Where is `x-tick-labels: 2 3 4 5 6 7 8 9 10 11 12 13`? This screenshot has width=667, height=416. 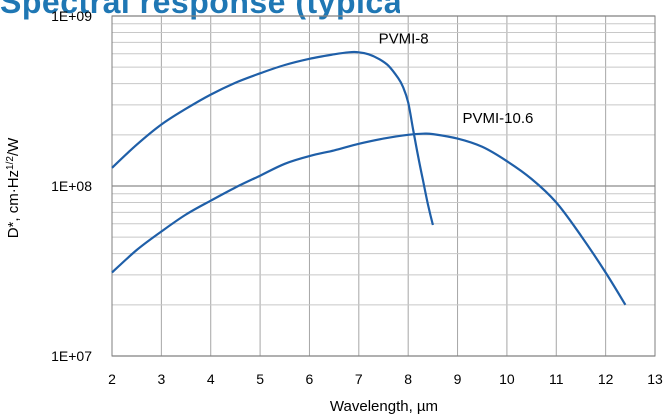
x-tick-labels: 2 3 4 5 6 7 8 9 10 11 12 13 is located at coordinates (385, 379).